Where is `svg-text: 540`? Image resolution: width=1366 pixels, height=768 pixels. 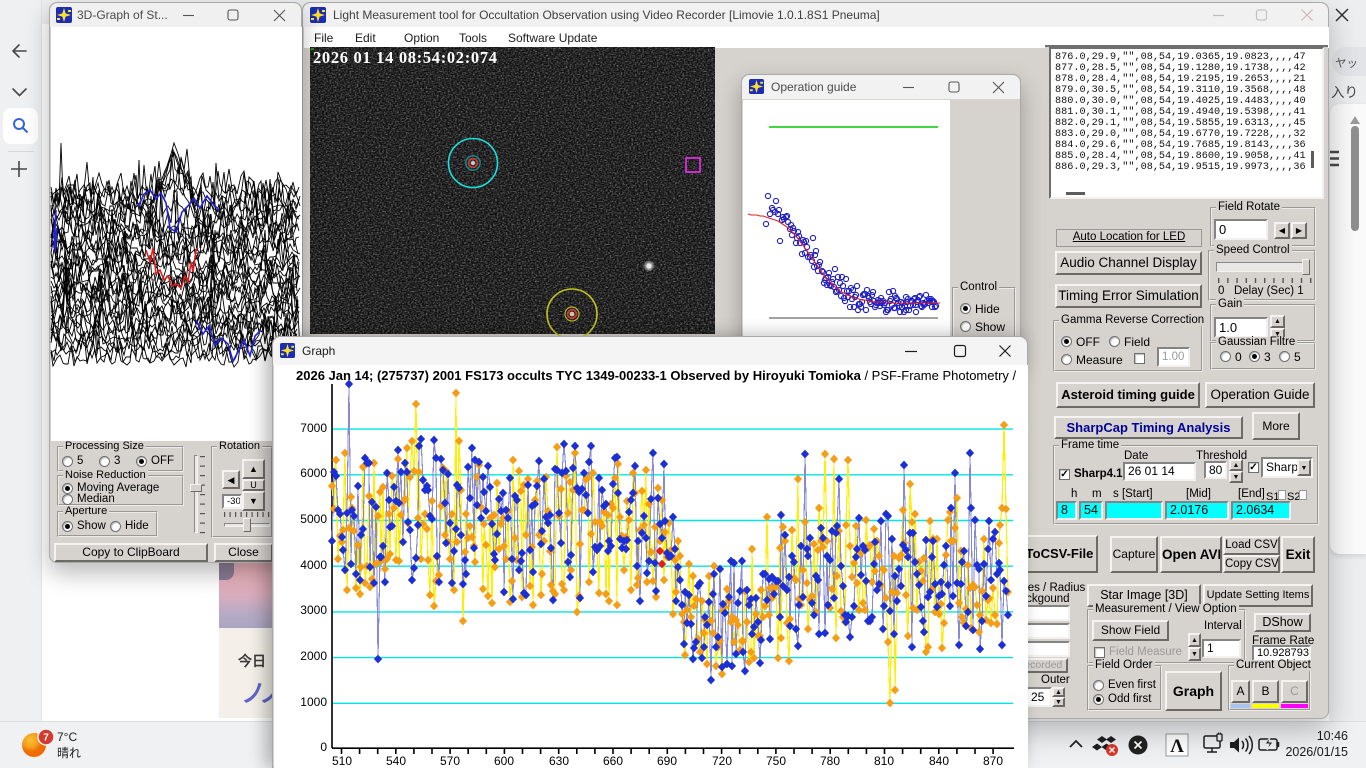 svg-text: 540 is located at coordinates (396, 761).